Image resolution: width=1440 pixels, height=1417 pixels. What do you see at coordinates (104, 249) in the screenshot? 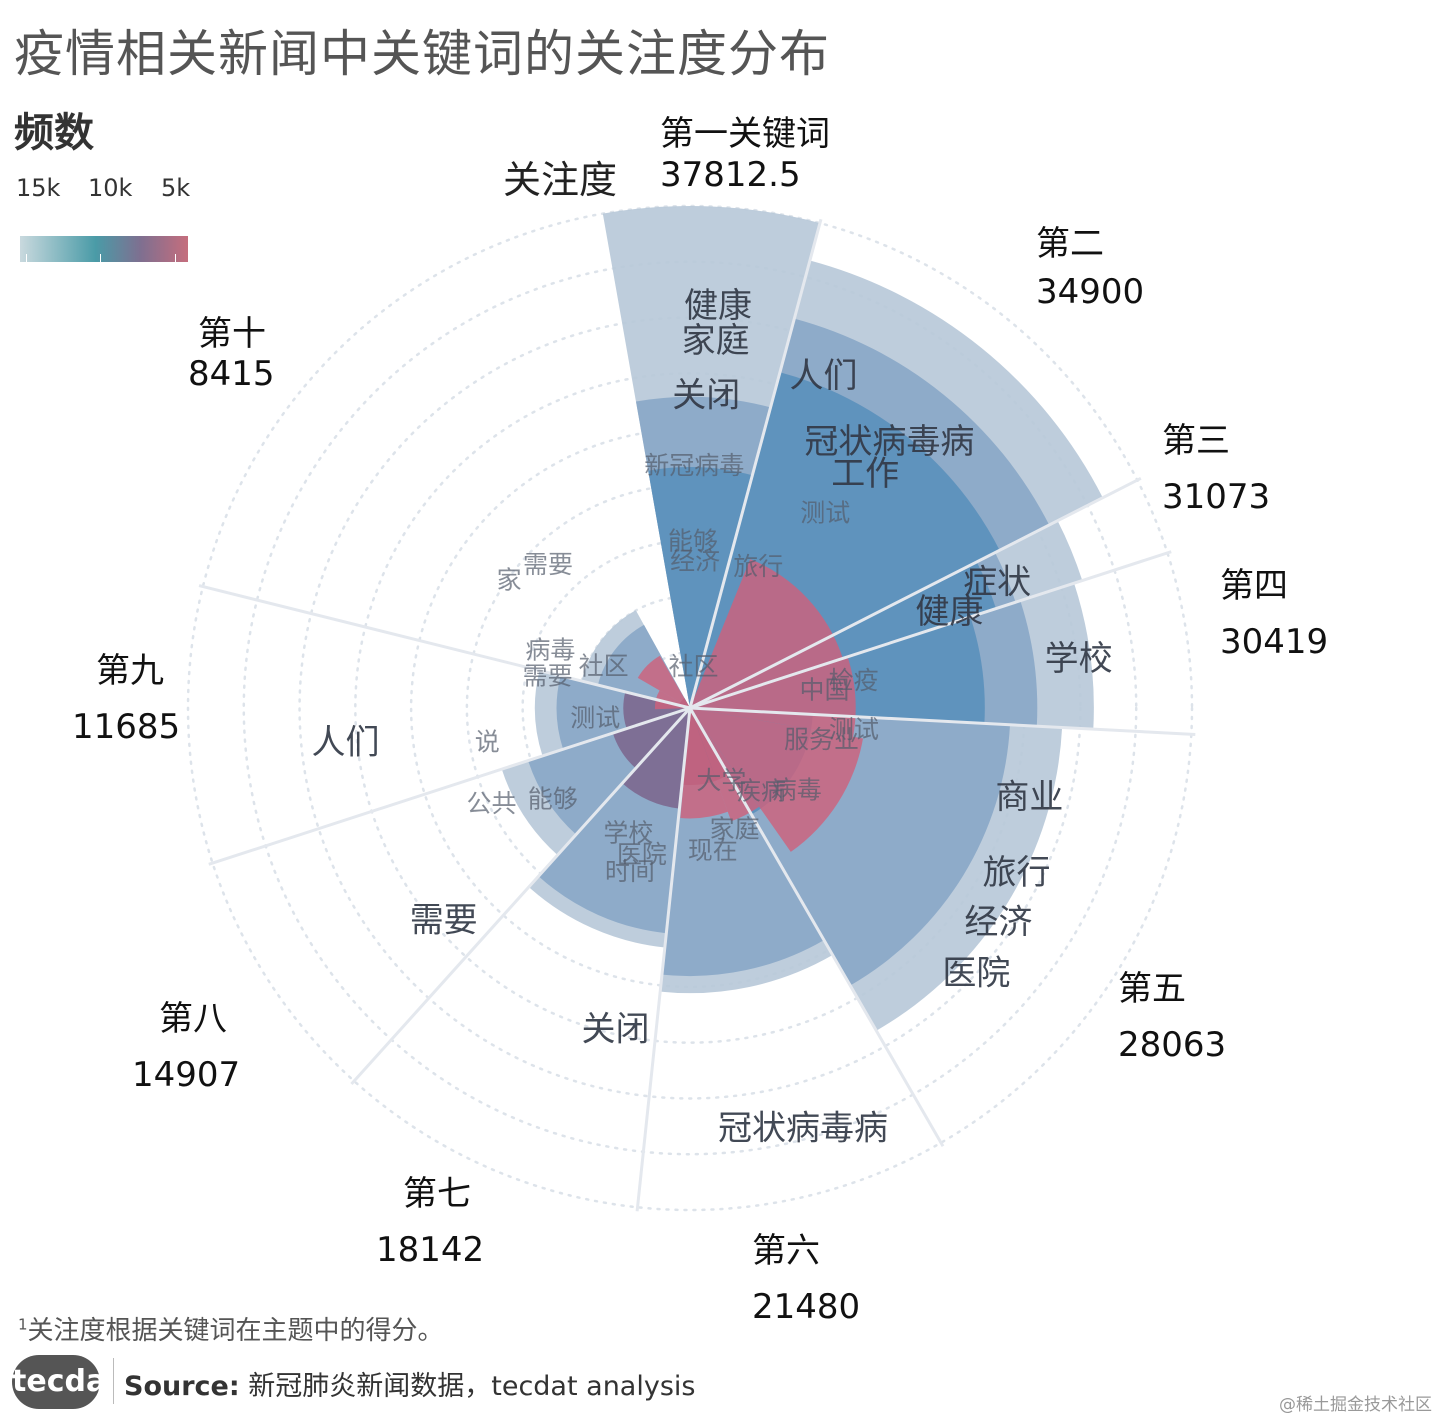
I see `legend-color-bar` at bounding box center [104, 249].